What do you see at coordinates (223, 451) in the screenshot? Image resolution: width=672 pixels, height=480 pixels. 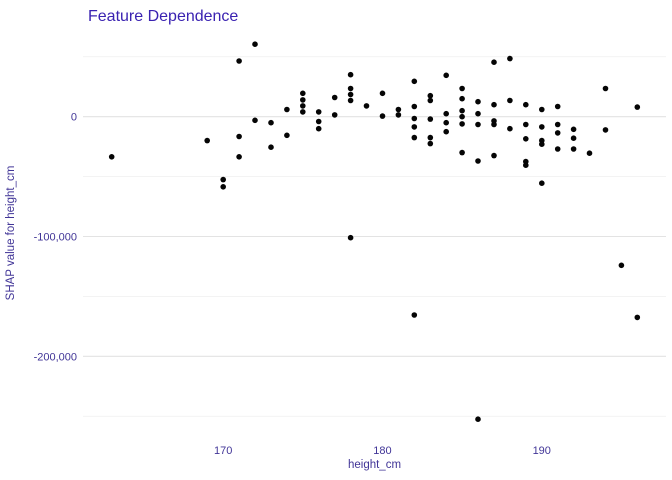 I see `x-tick-label: 170` at bounding box center [223, 451].